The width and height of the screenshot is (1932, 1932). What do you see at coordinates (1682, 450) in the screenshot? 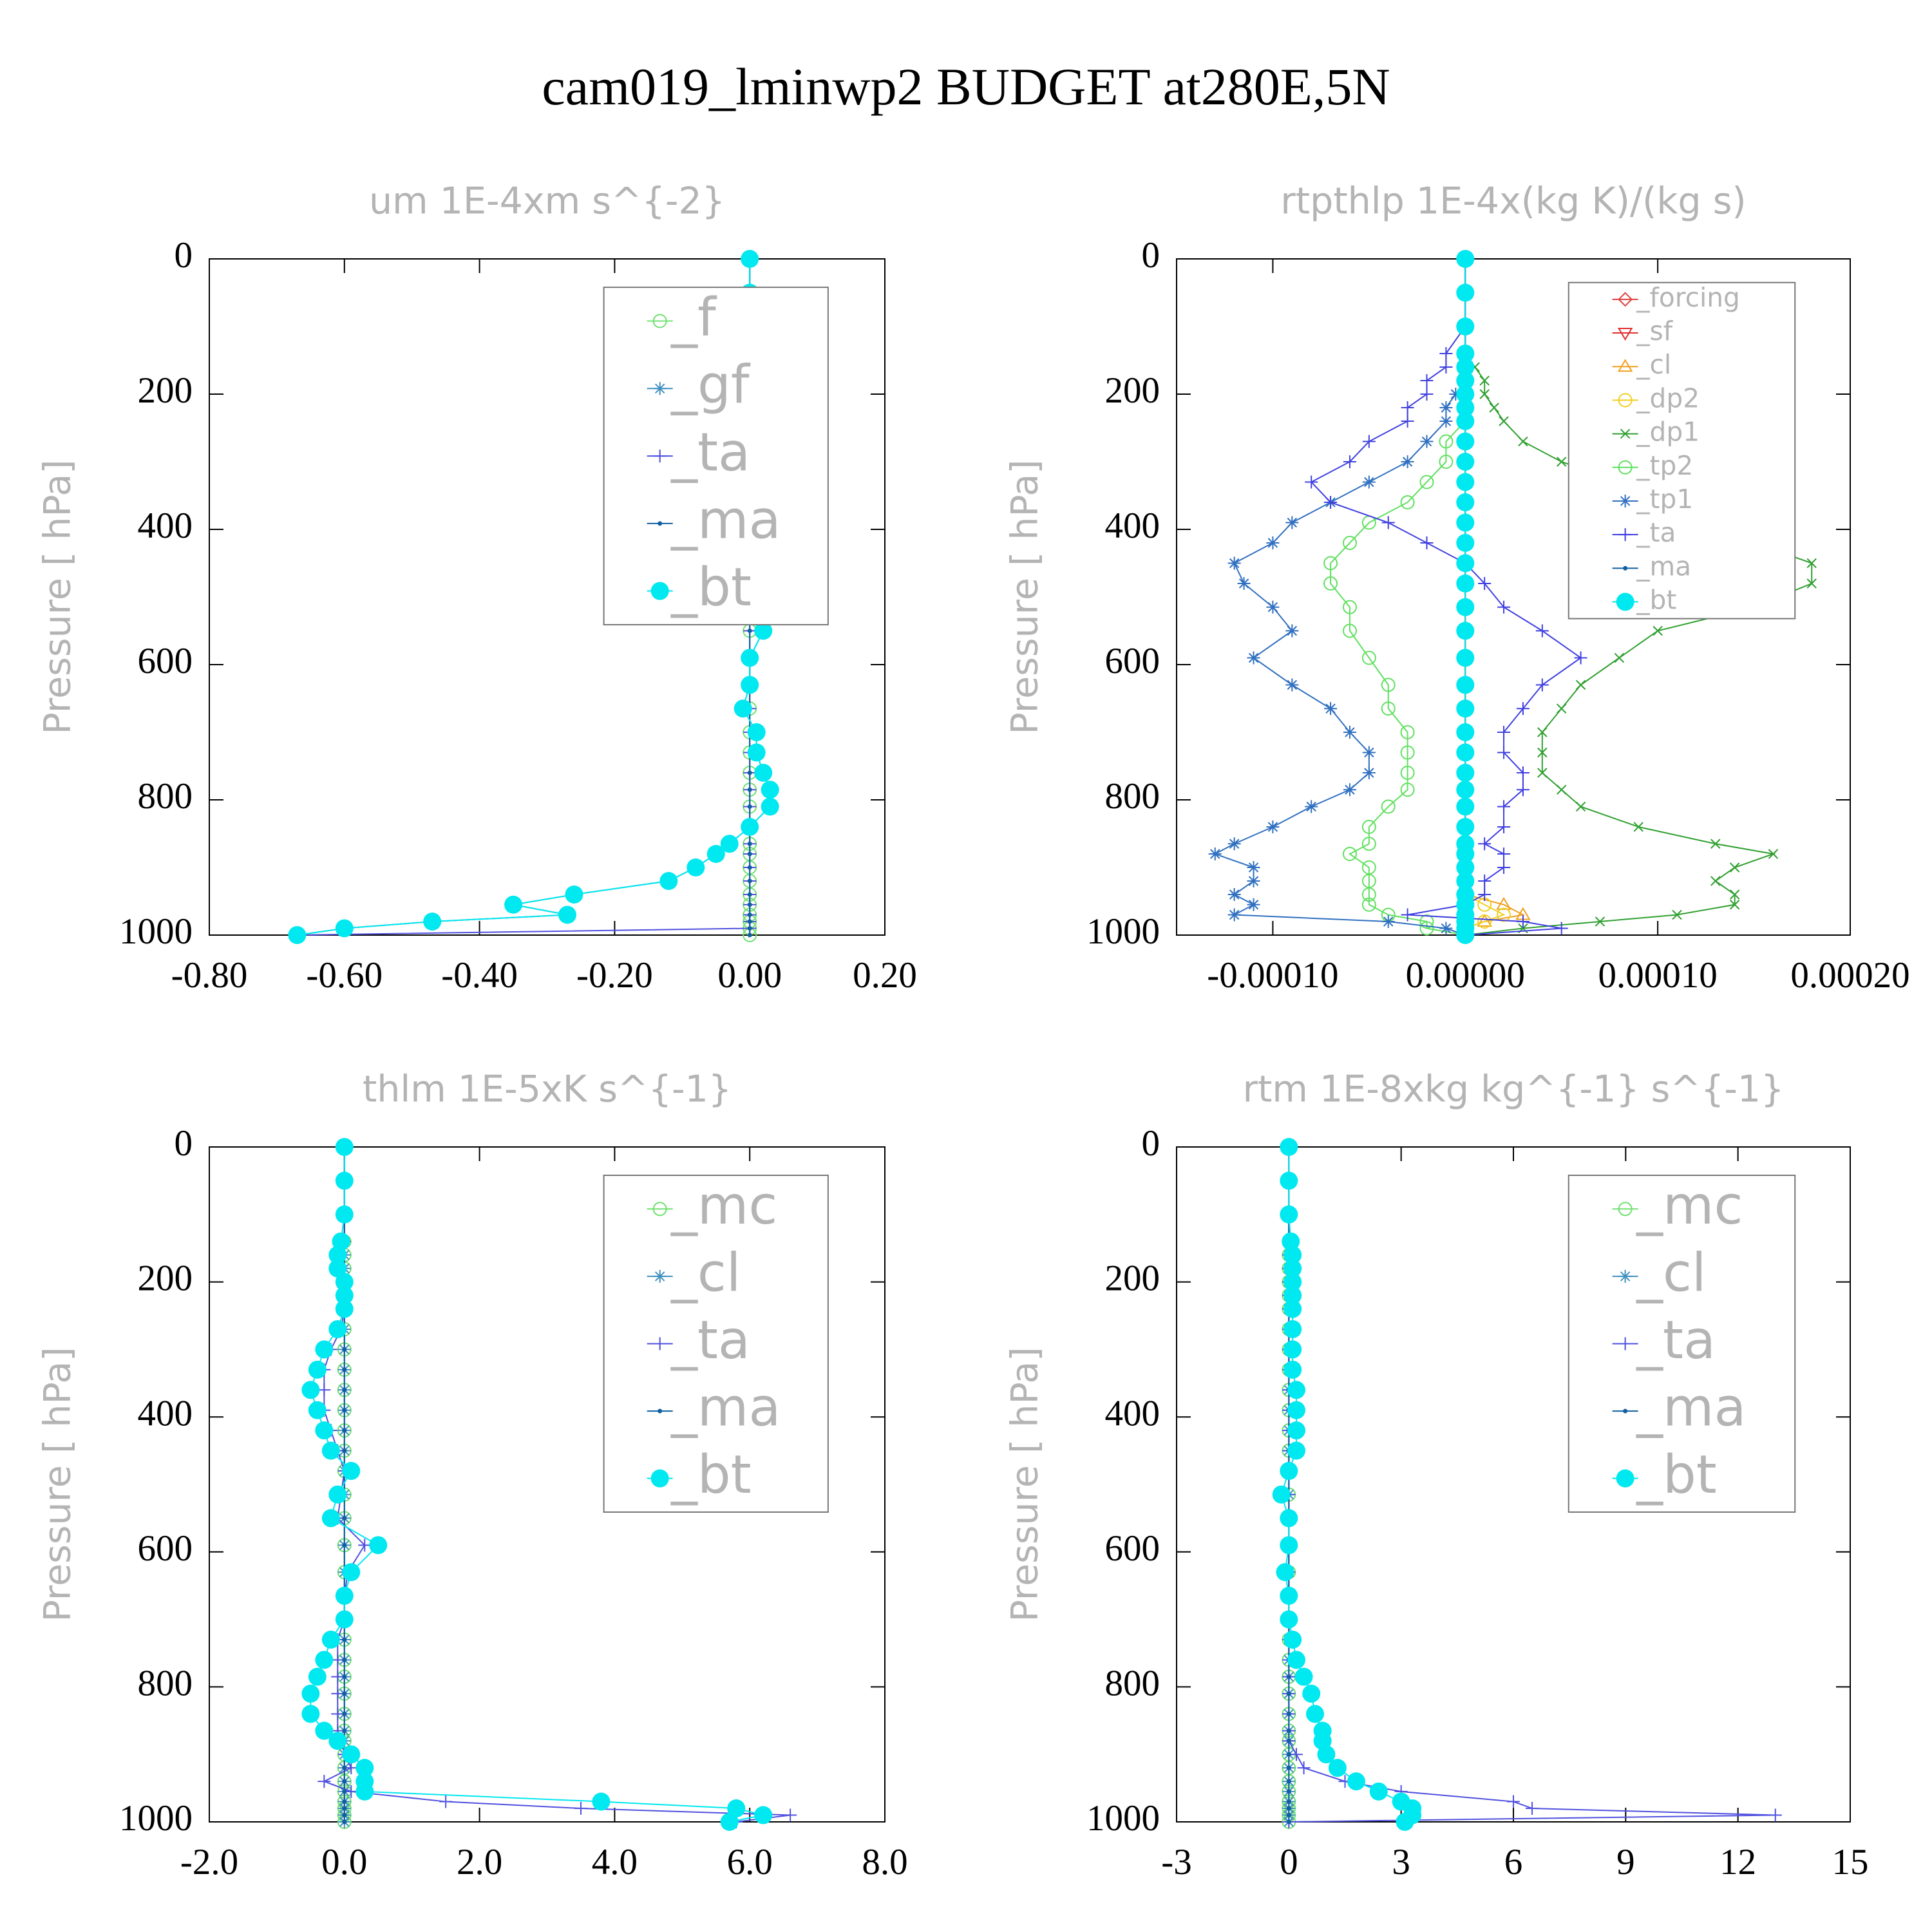
I see `legend-box` at bounding box center [1682, 450].